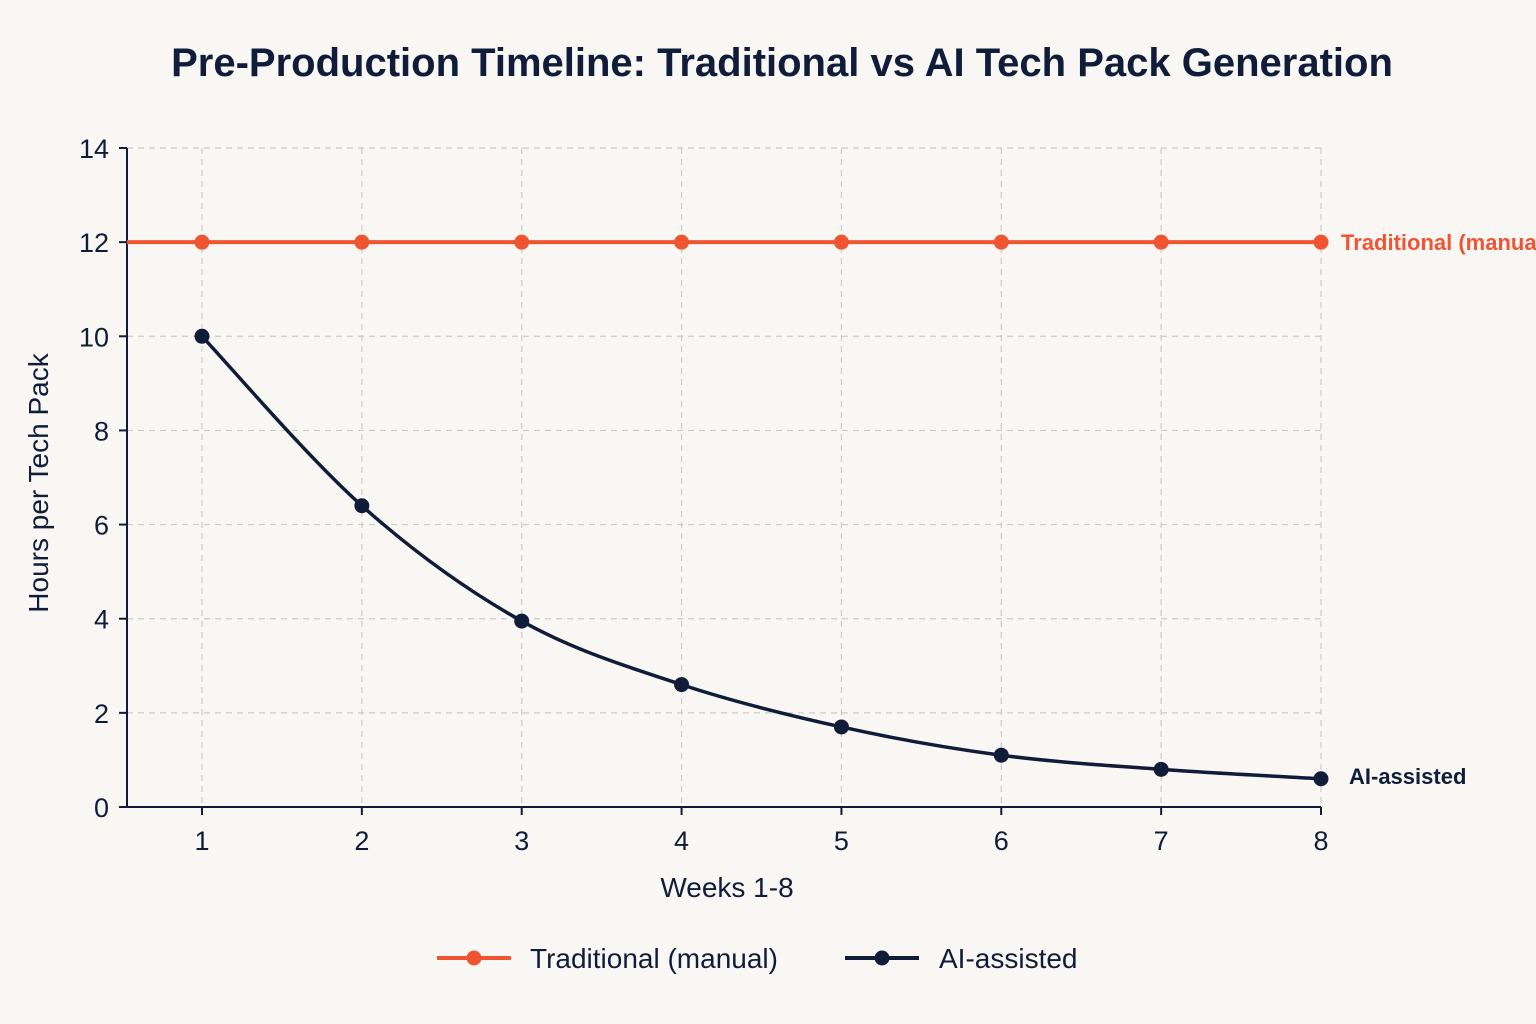  What do you see at coordinates (841, 841) in the screenshot?
I see `x-tick-label: 5` at bounding box center [841, 841].